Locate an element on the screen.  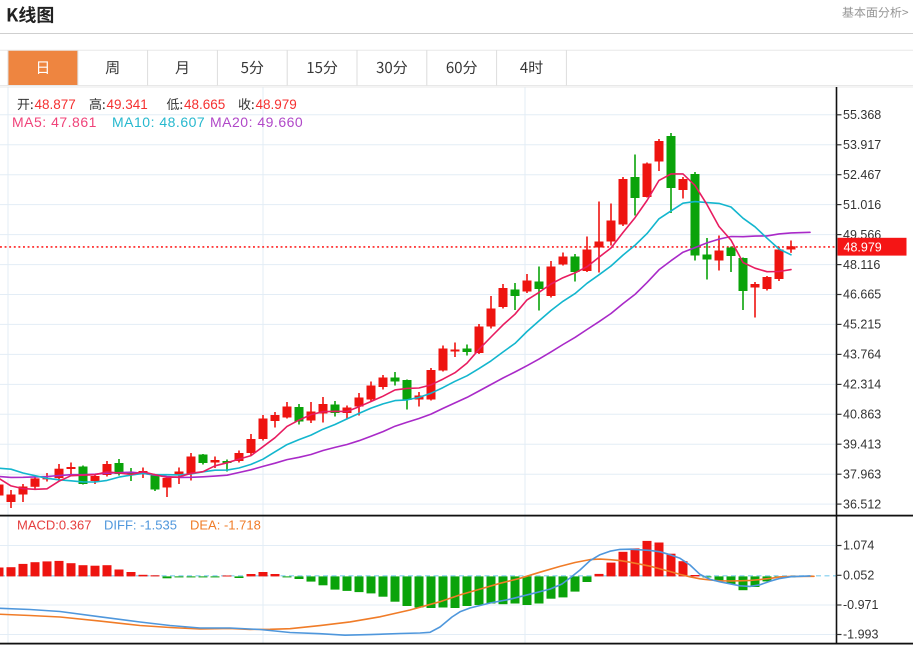
svg-text: 45.215 is located at coordinates (862, 325).